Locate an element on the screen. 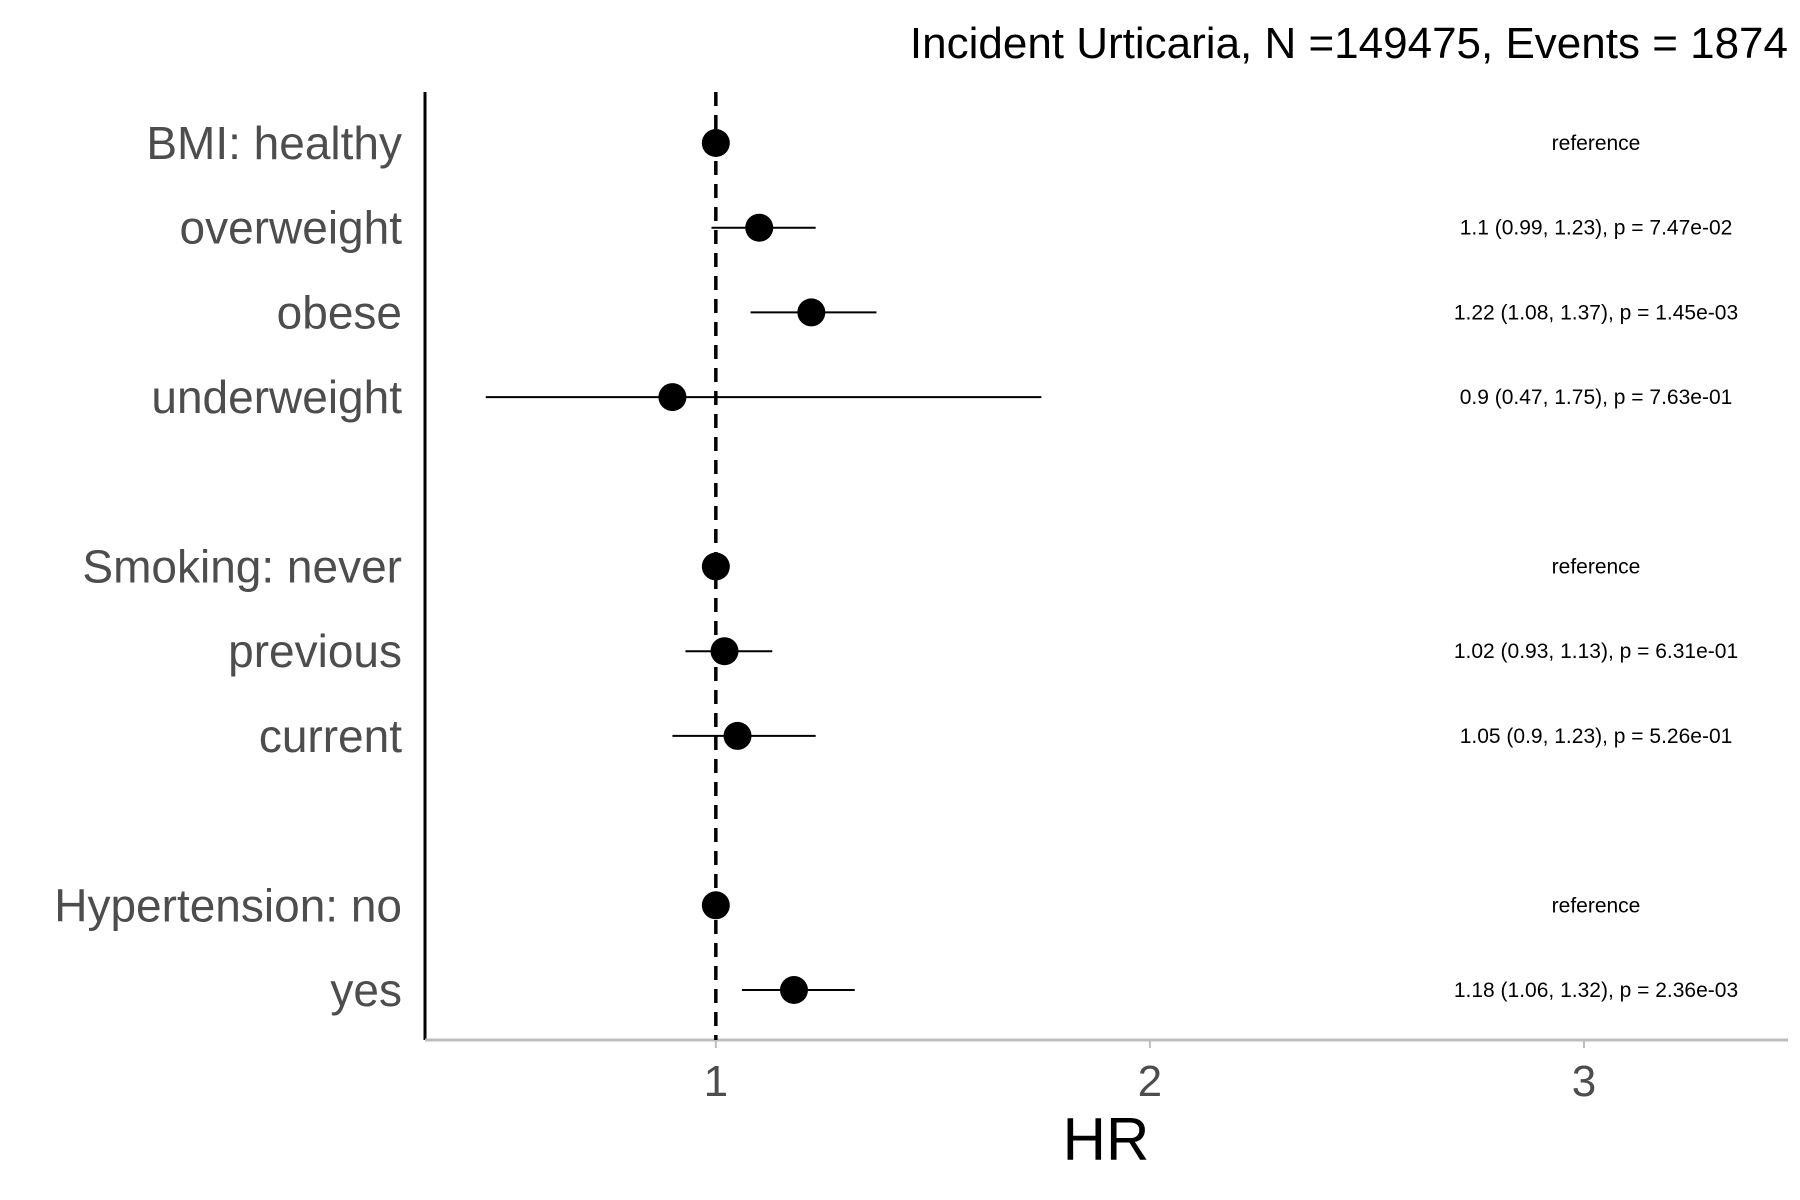  row-label: yes is located at coordinates (366, 990).